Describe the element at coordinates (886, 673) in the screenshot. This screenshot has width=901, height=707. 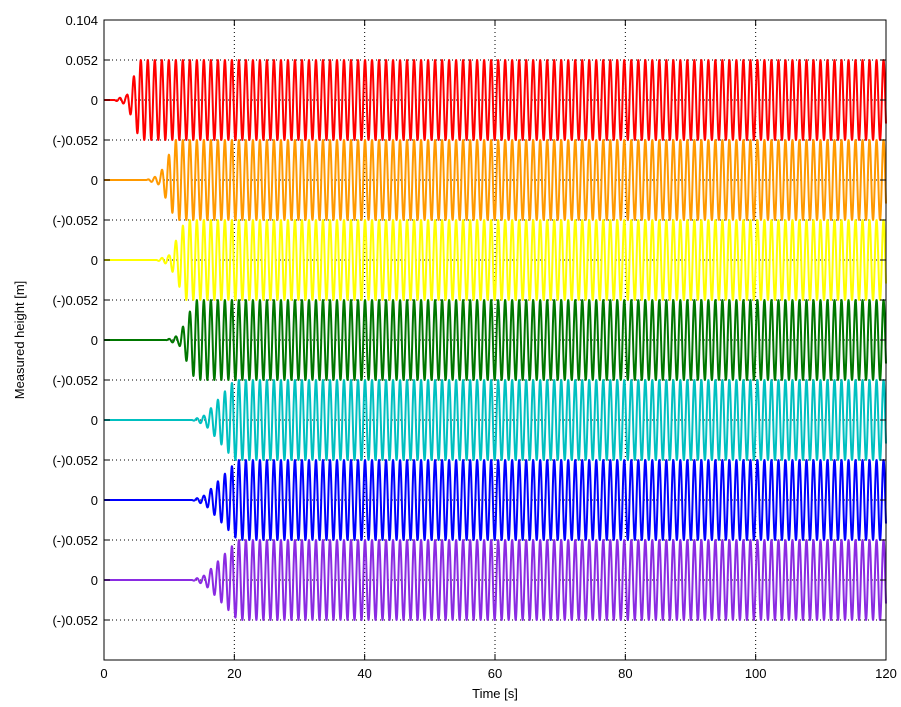
I see `x-tick-label: 120` at that location.